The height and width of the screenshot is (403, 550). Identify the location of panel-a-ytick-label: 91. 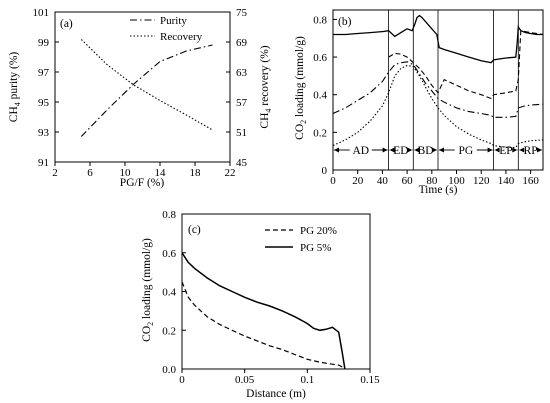
(43, 163).